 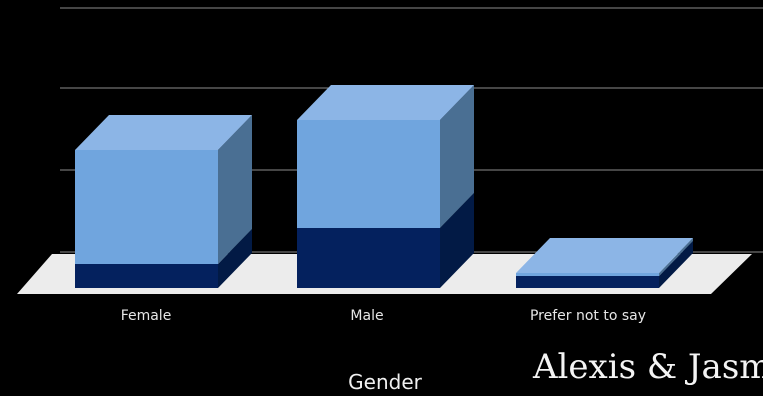 What do you see at coordinates (385, 382) in the screenshot?
I see `x-axis-title: Gender` at bounding box center [385, 382].